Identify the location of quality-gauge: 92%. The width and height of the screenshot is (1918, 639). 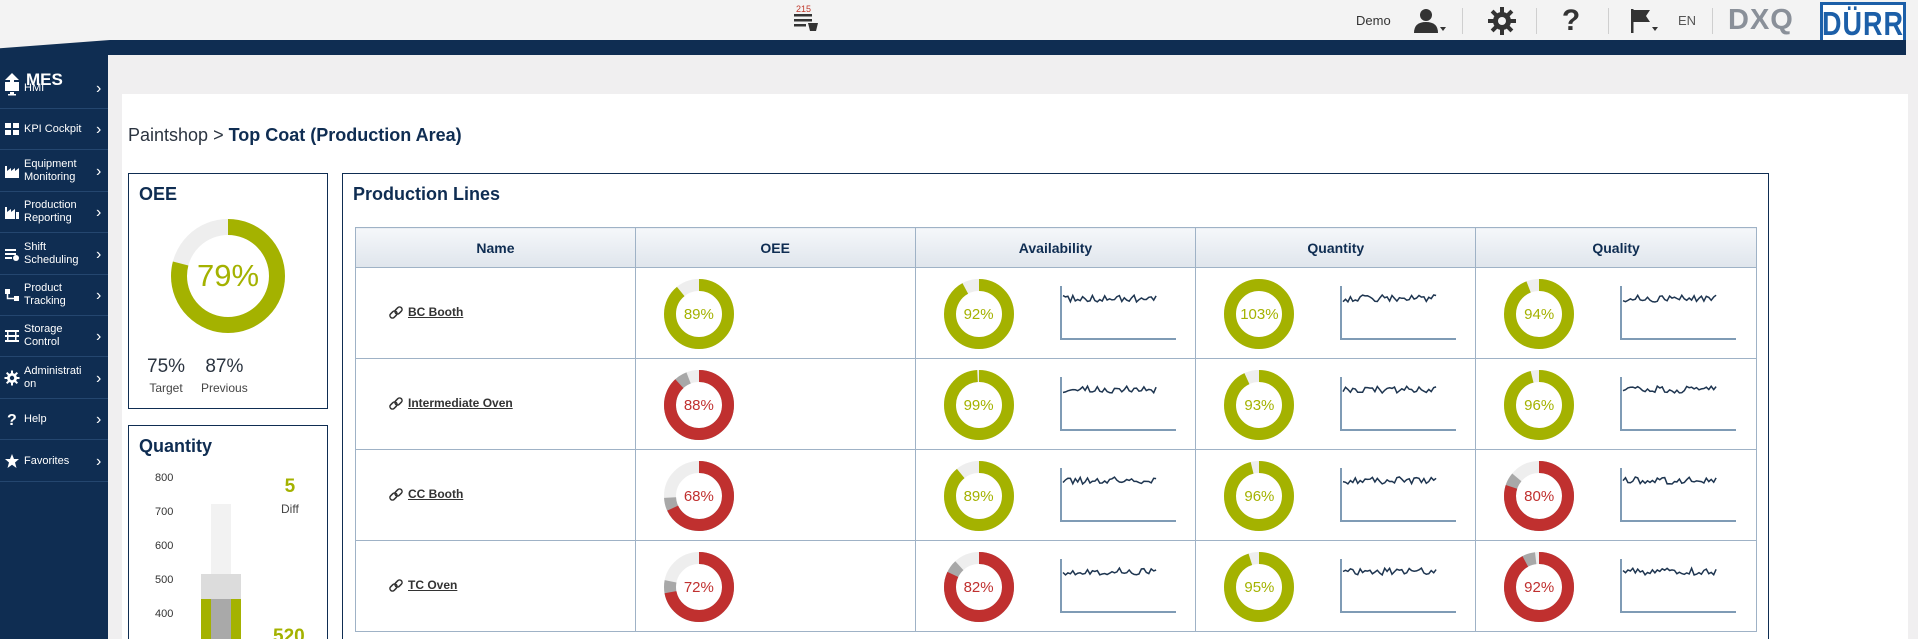
(1539, 587).